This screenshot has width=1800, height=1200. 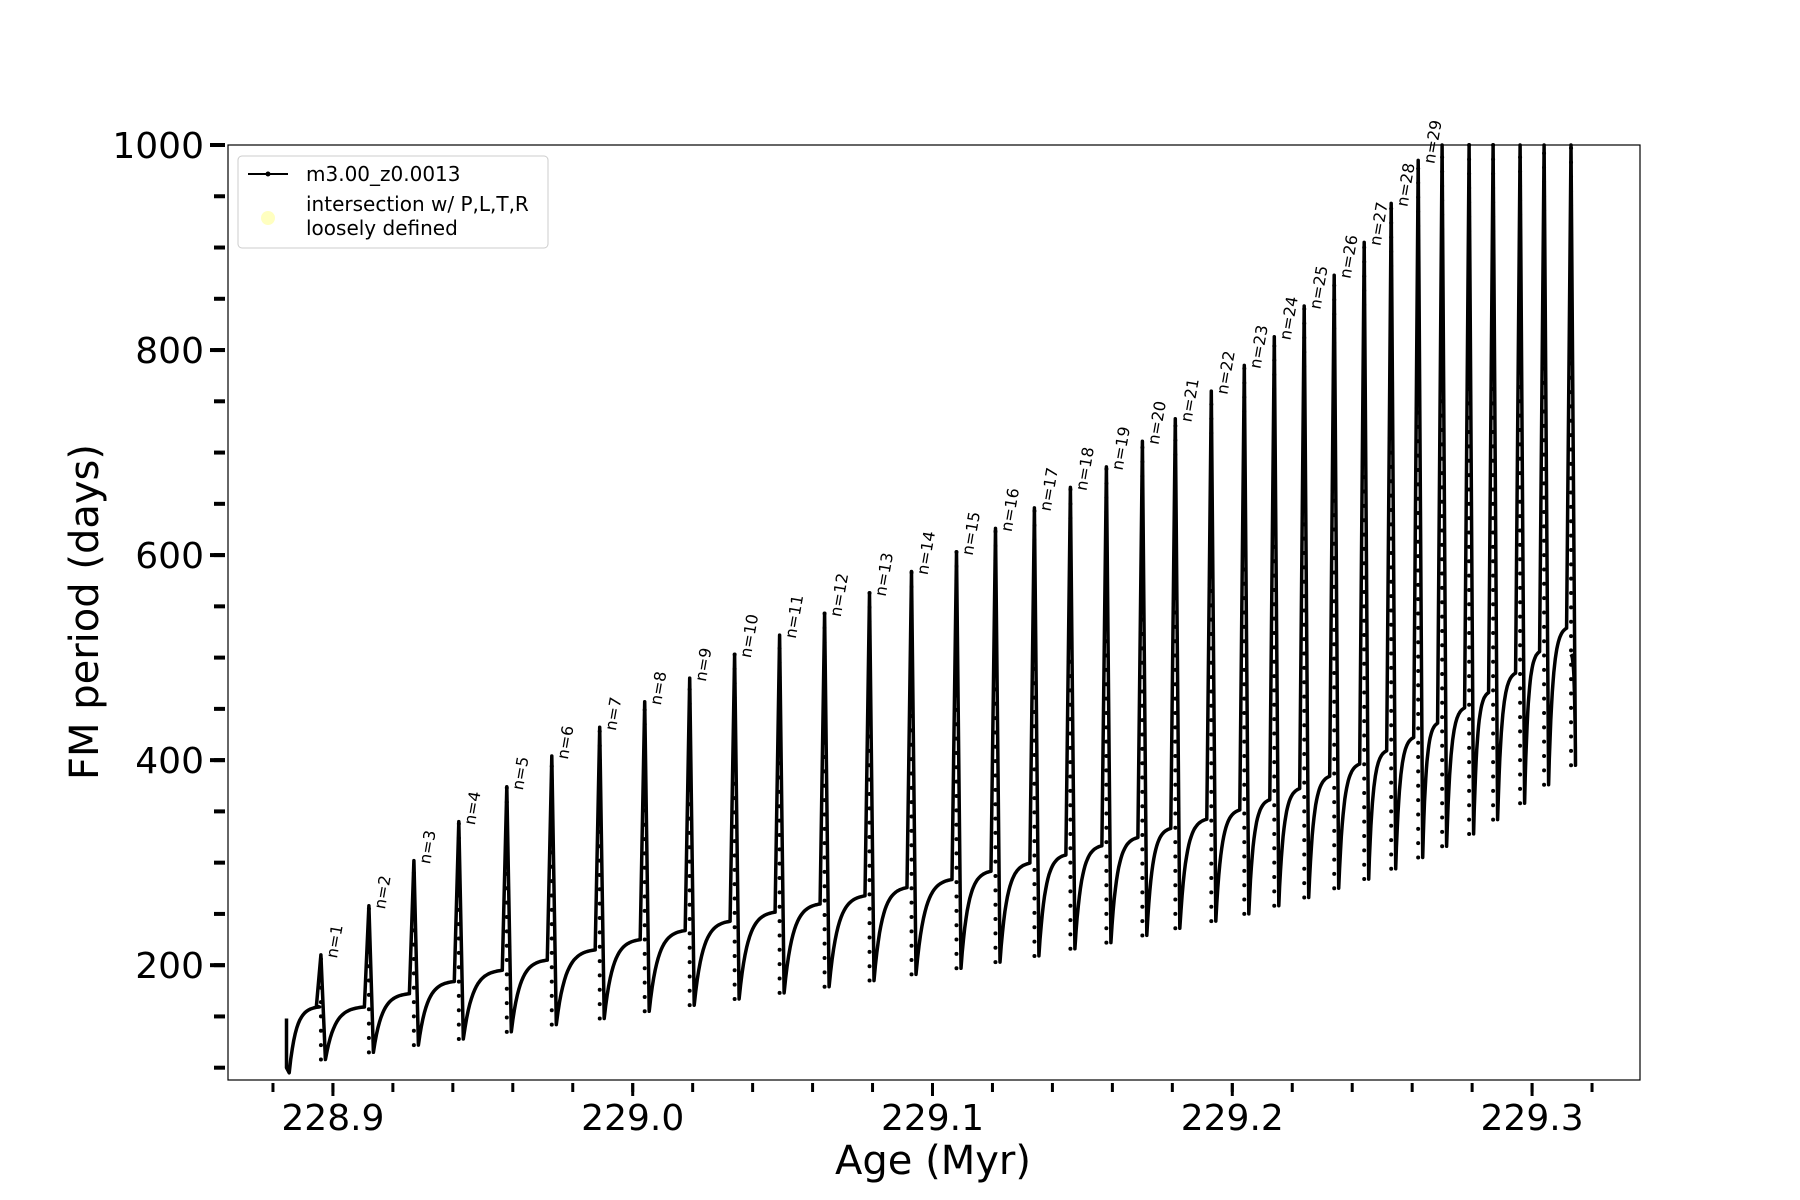 I want to click on pulse-label: n=16, so click(x=1010, y=510).